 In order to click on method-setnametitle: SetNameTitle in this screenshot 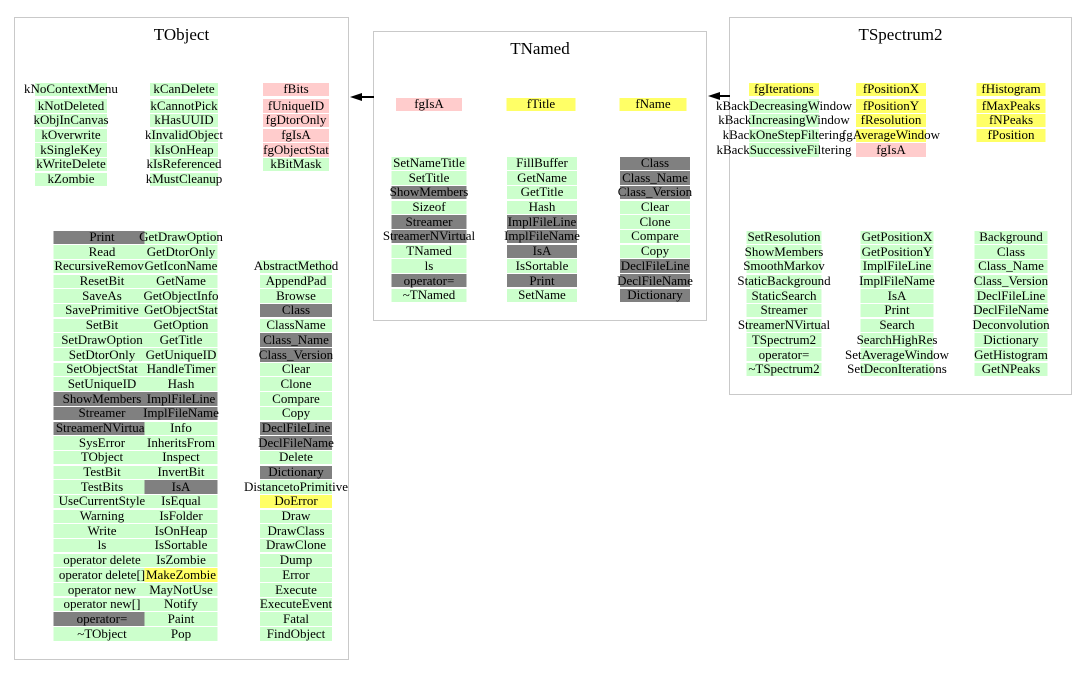, I will do `click(429, 163)`.